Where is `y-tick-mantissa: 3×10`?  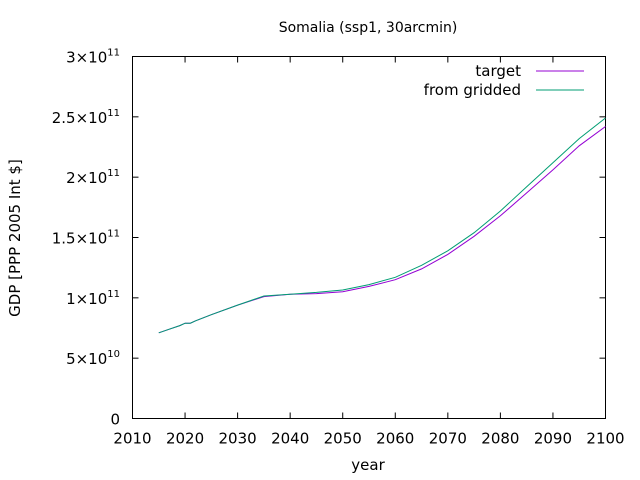 y-tick-mantissa: 3×10 is located at coordinates (86, 58).